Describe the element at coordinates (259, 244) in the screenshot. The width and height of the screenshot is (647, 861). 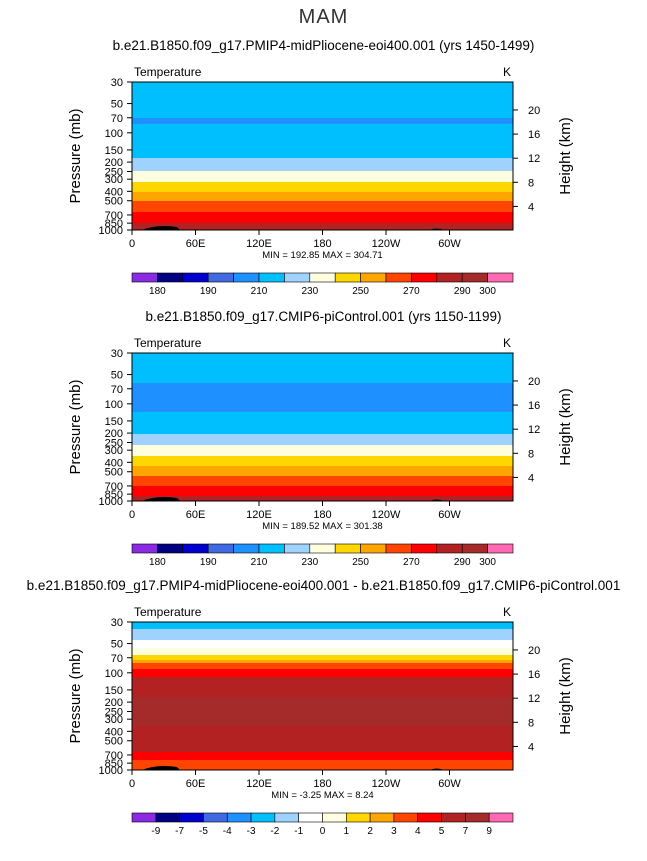
I see `x-tick-label: 120E` at that location.